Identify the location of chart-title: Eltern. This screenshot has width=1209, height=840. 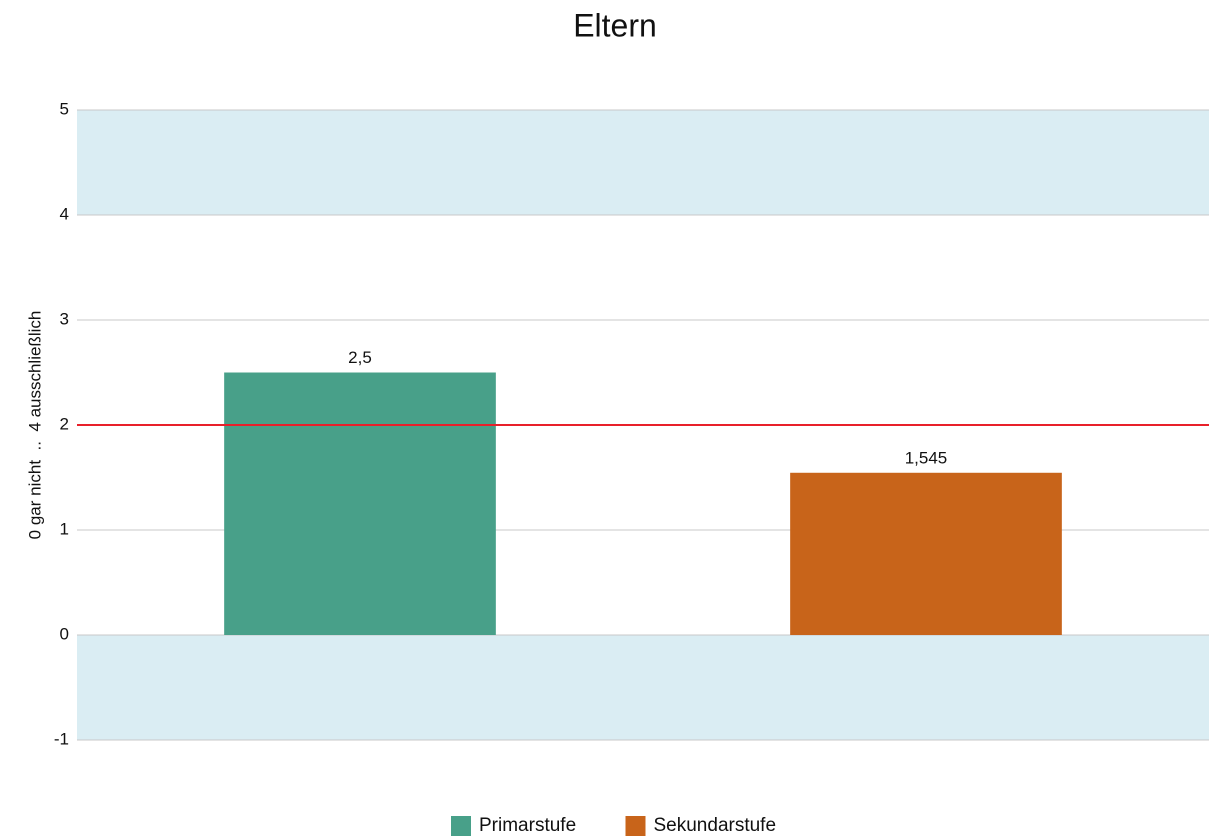
(615, 25).